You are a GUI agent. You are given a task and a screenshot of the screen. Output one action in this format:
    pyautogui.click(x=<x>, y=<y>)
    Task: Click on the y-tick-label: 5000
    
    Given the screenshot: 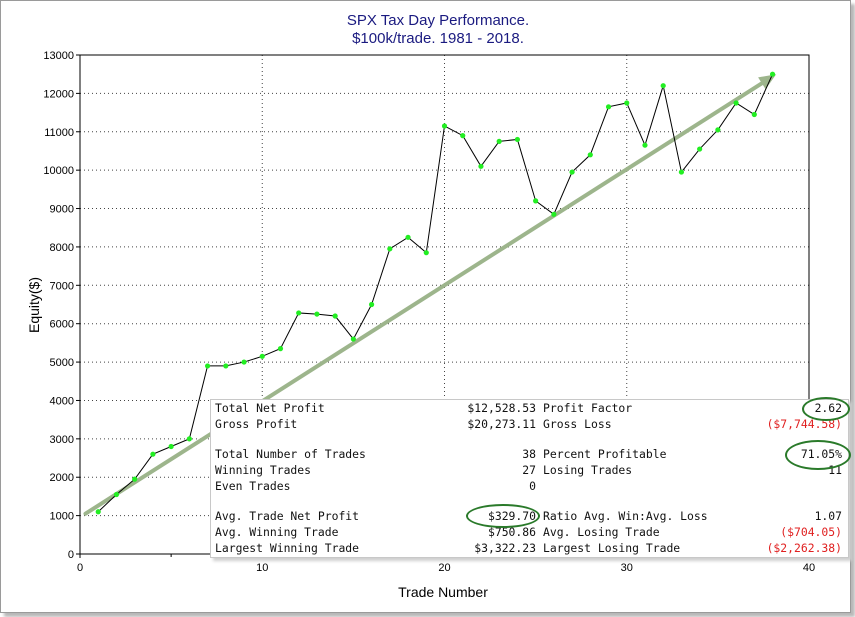 What is the action you would take?
    pyautogui.click(x=62, y=363)
    